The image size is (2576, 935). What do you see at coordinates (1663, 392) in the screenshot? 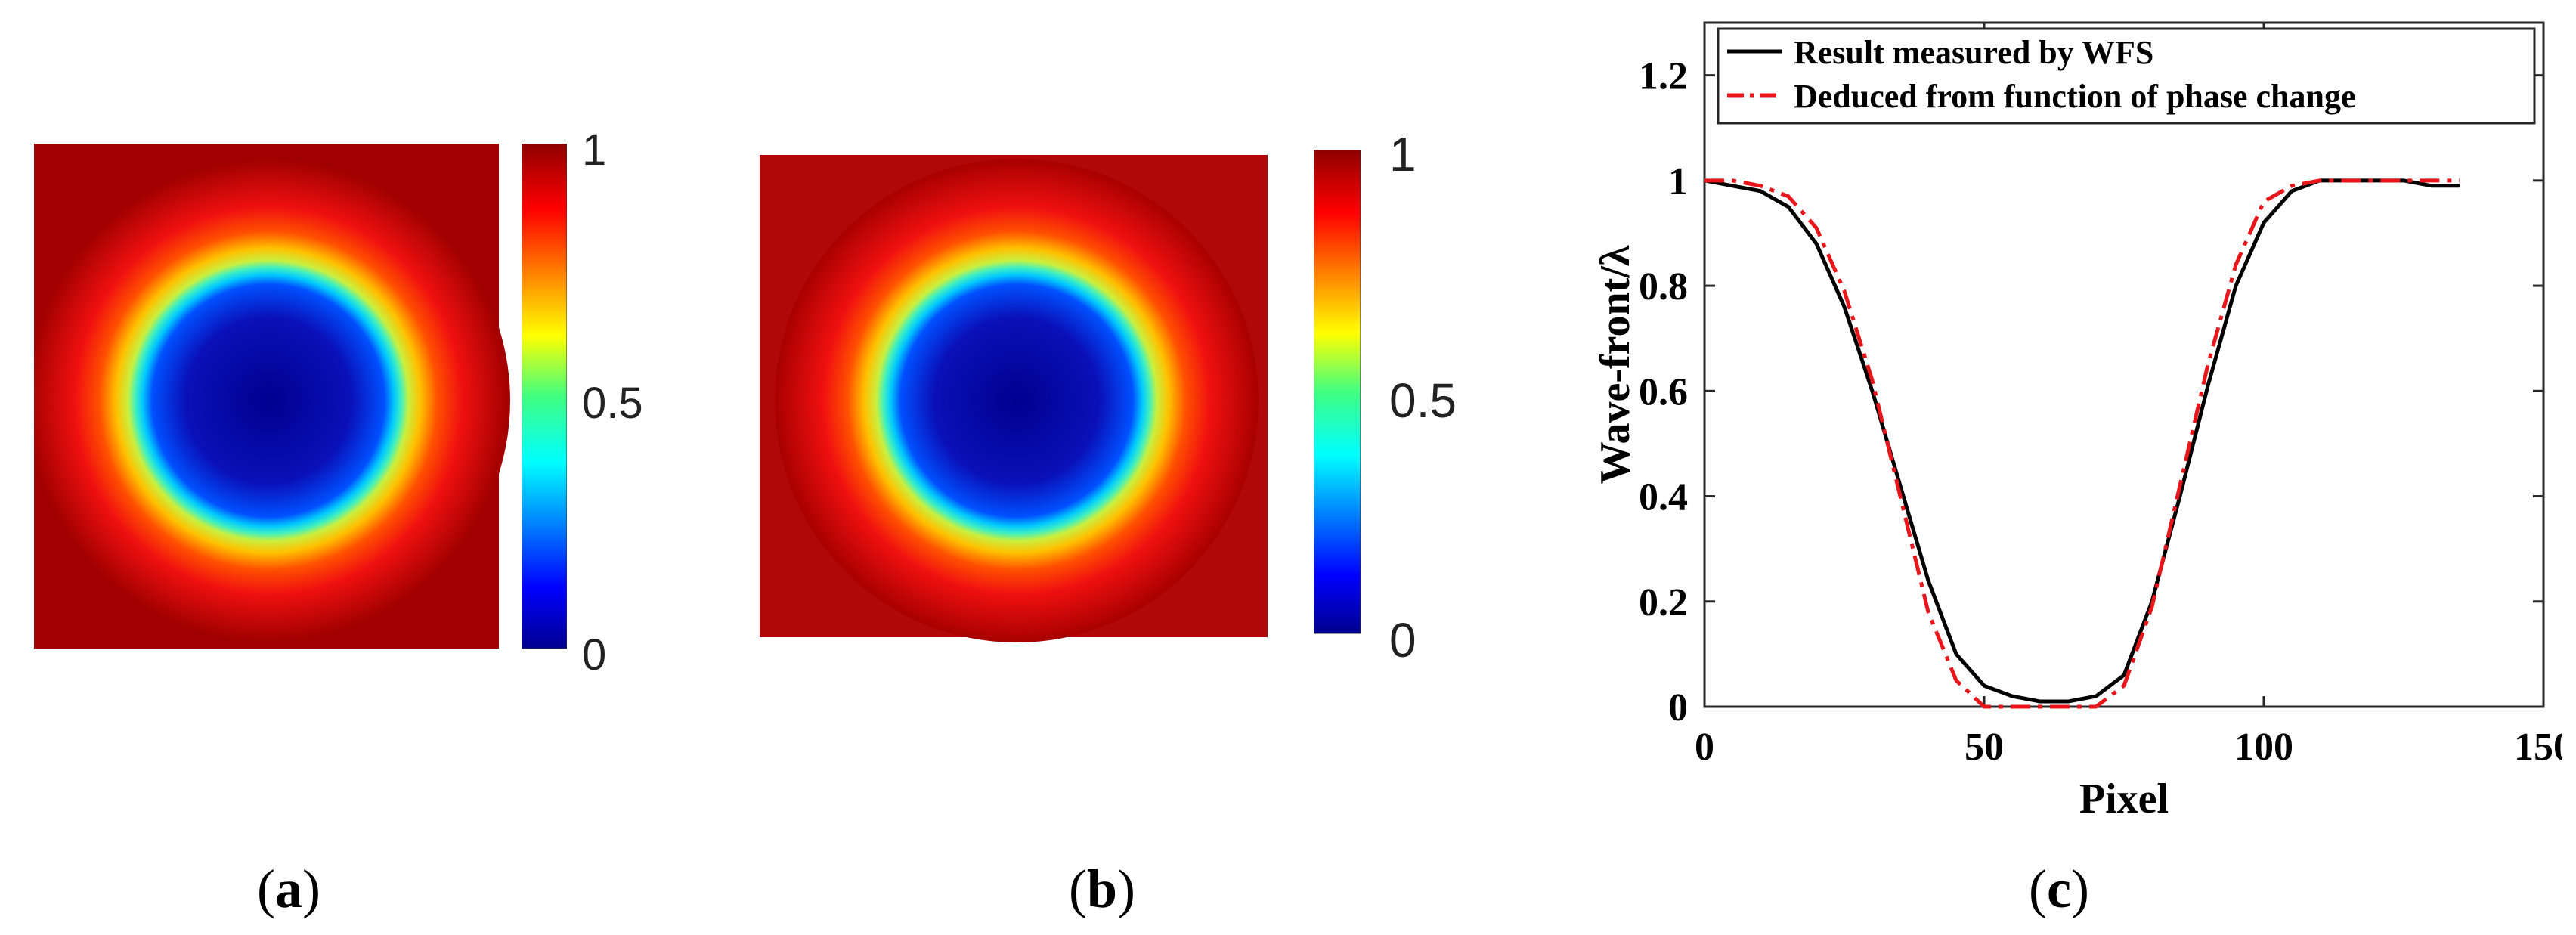
I see `y-tick-label: 0.6` at bounding box center [1663, 392].